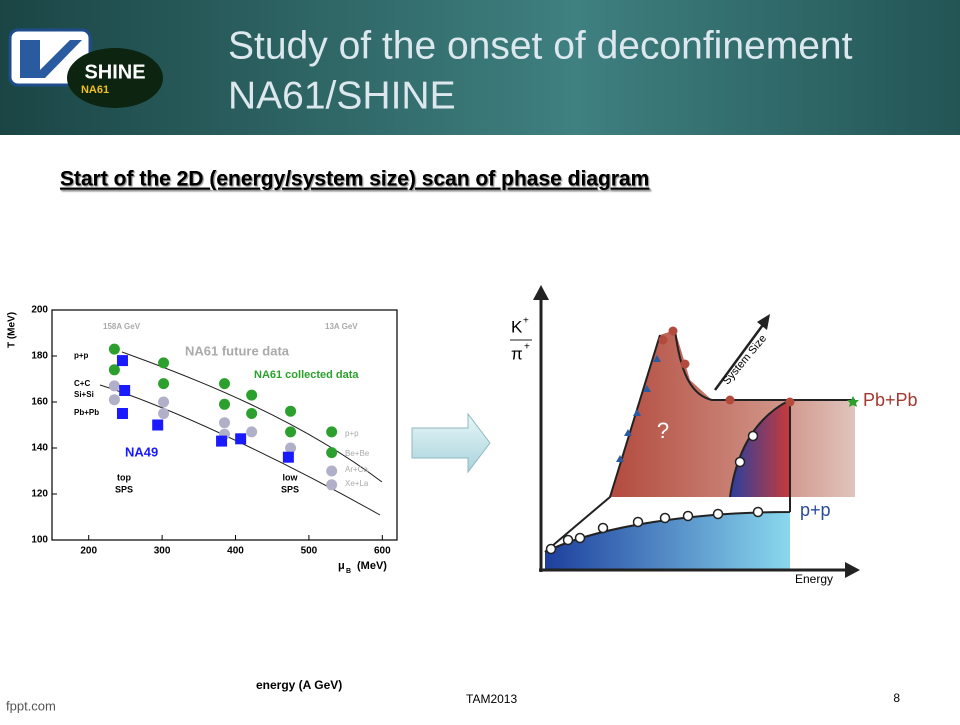 The image size is (960, 725). Describe the element at coordinates (141, 451) in the screenshot. I see `na49-label: NA49` at that location.